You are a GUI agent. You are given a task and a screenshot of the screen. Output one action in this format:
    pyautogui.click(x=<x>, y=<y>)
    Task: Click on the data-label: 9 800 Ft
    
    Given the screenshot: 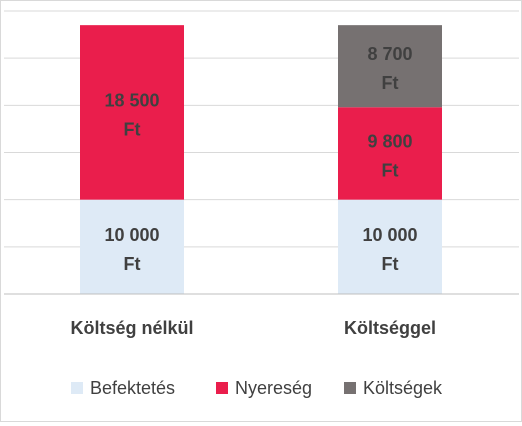 What is the action you would take?
    pyautogui.click(x=389, y=155)
    